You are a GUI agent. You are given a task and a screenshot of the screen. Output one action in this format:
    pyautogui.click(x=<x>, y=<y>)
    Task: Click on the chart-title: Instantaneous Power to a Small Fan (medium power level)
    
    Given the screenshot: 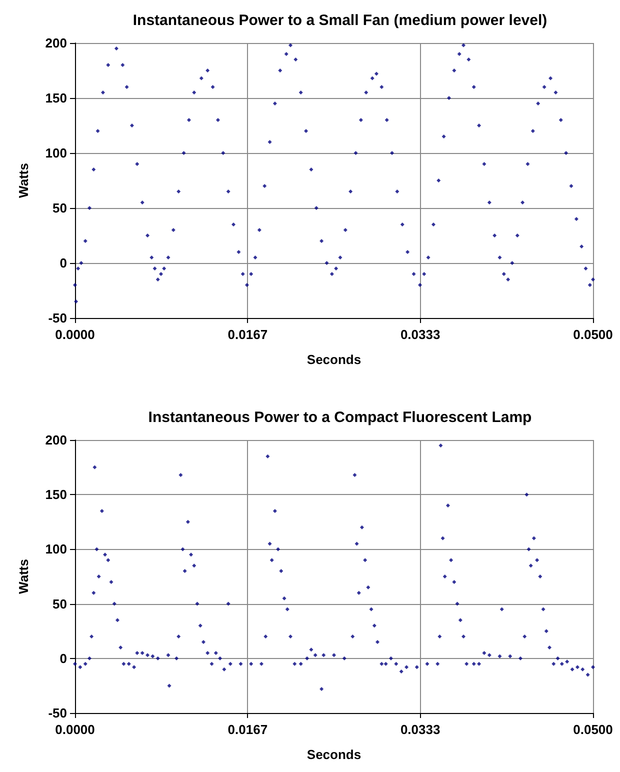 What is the action you would take?
    pyautogui.click(x=340, y=20)
    